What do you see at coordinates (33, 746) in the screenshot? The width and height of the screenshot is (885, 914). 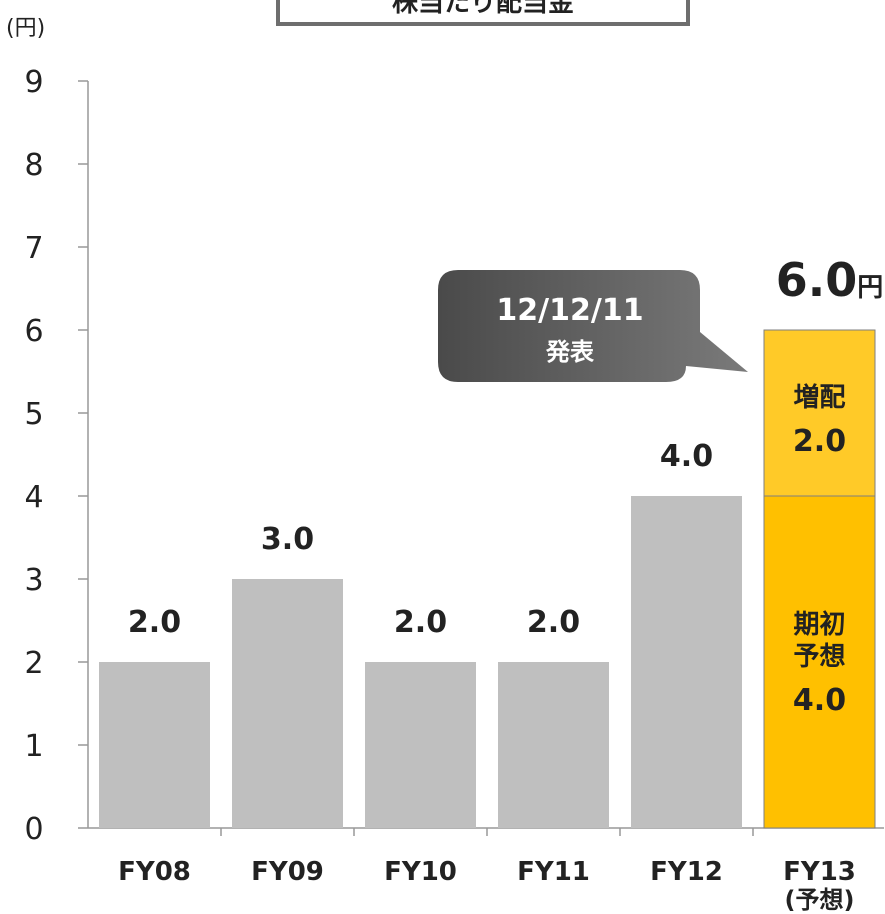 I see `y-tick-label: 1` at bounding box center [33, 746].